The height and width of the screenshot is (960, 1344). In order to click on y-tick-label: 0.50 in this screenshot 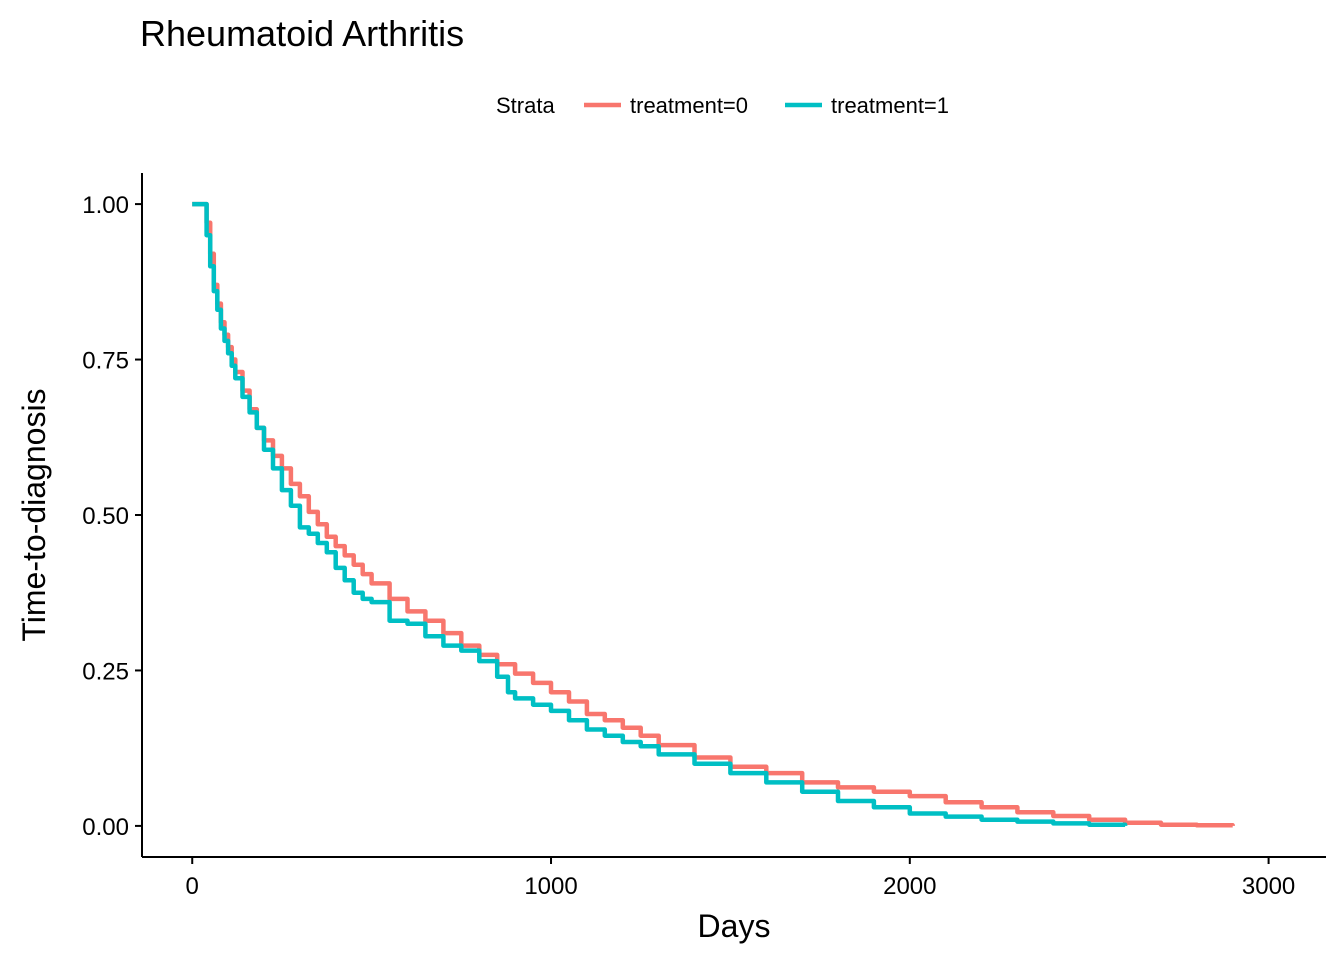, I will do `click(105, 516)`.